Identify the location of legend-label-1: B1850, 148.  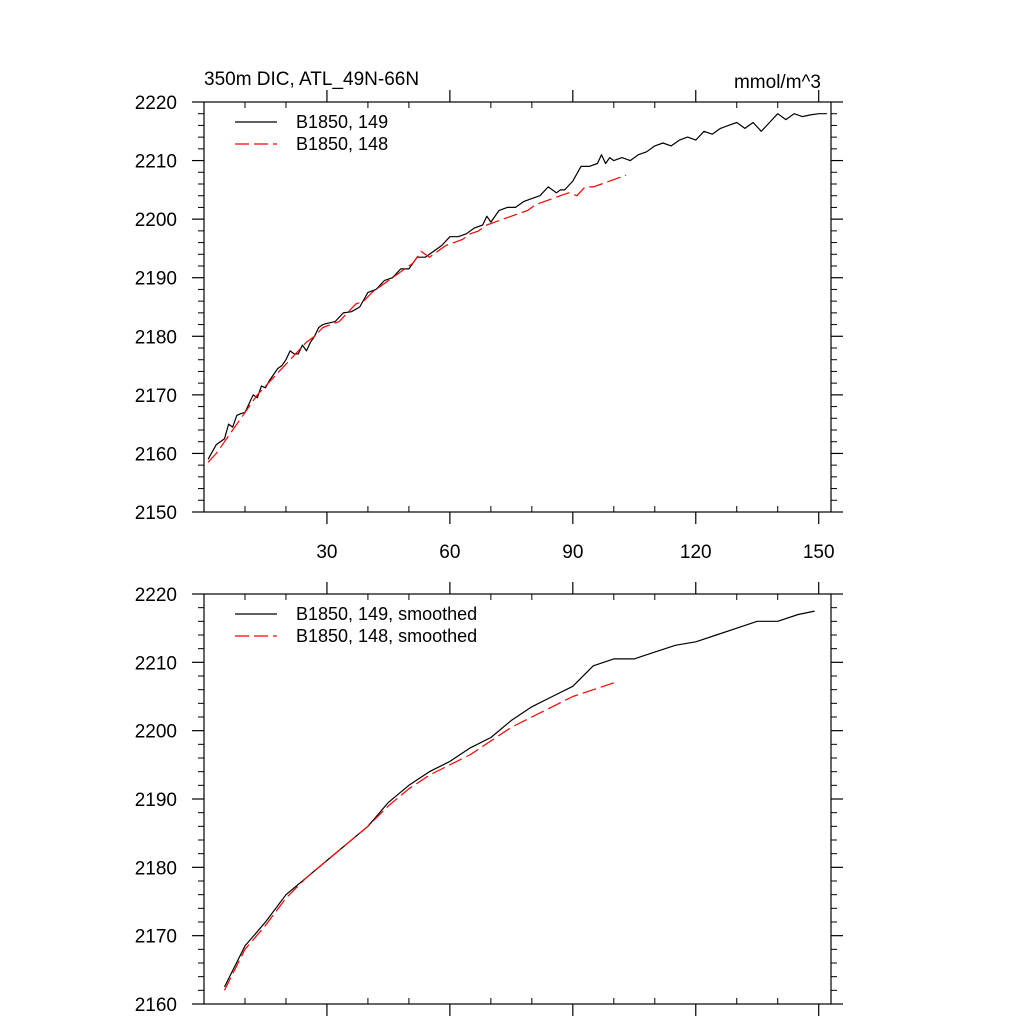
(342, 144).